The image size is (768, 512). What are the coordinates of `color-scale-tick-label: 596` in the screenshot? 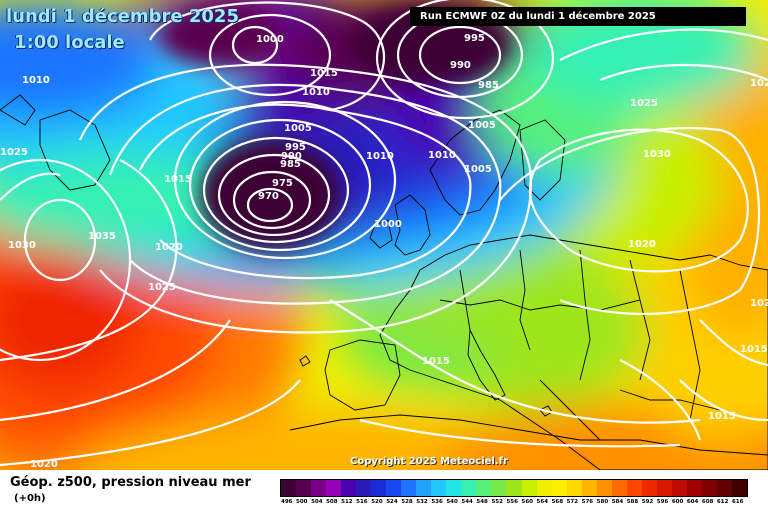 It's located at (662, 502).